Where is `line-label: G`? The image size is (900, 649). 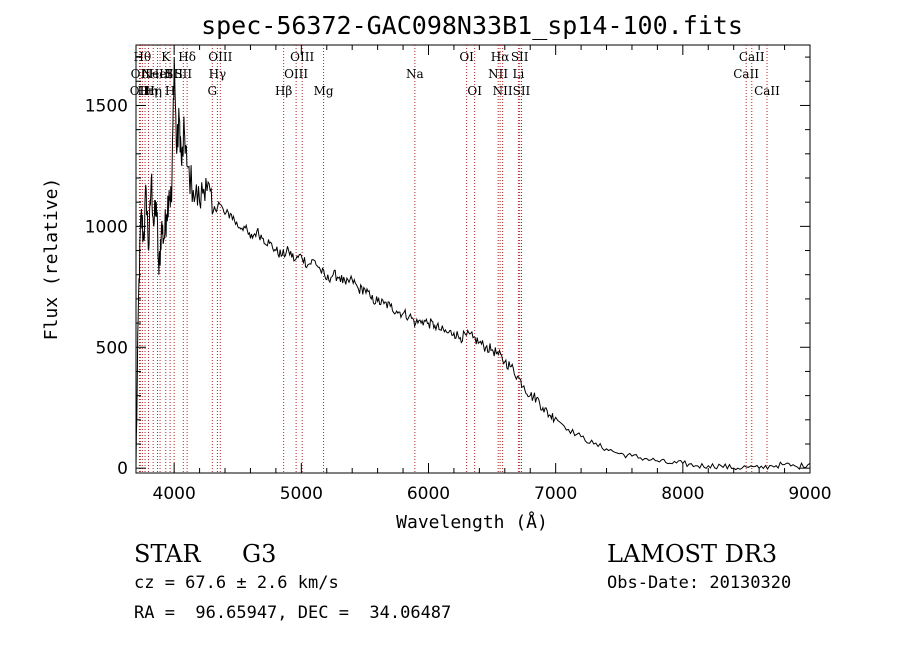
line-label: G is located at coordinates (213, 91).